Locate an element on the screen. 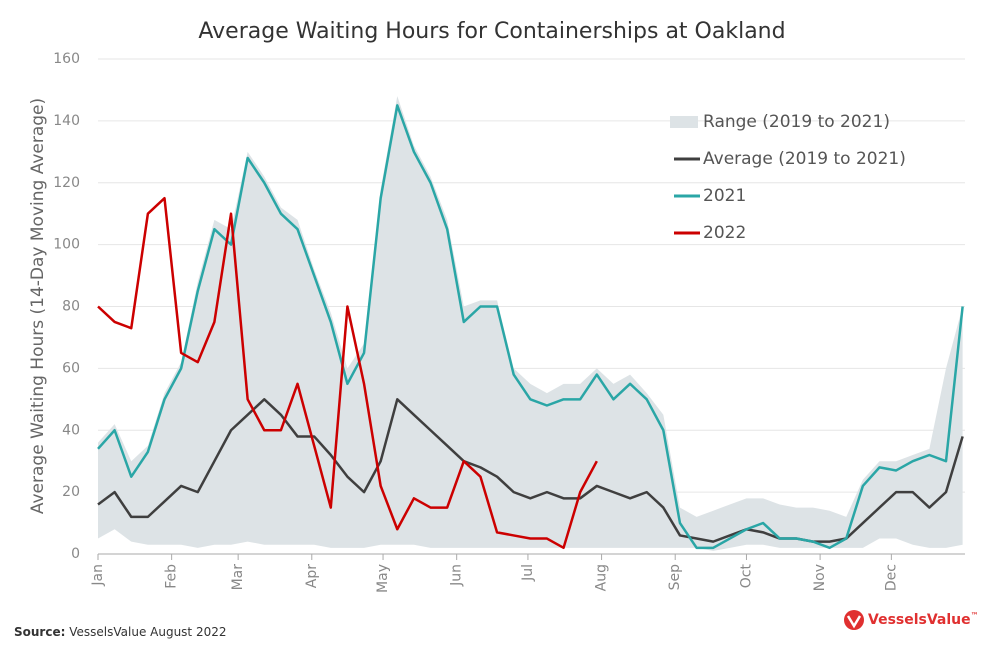  y-tick-label: 100 is located at coordinates (66, 245).